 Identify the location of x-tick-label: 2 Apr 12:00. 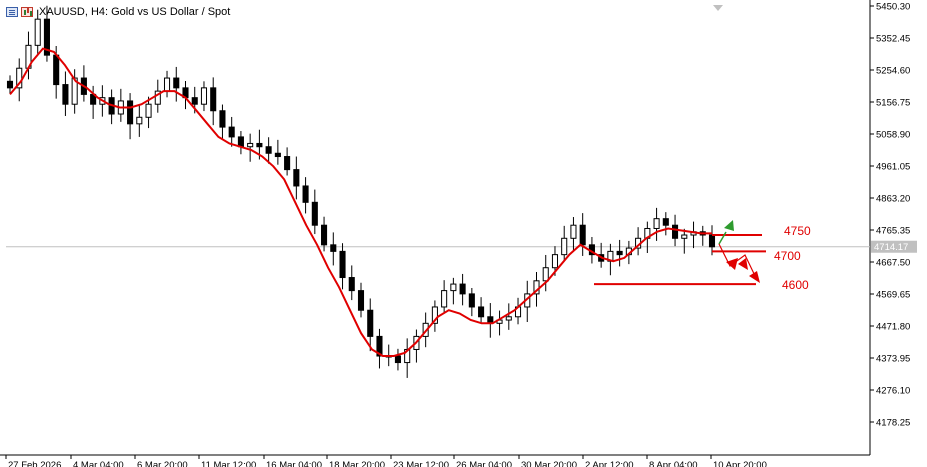
(609, 463).